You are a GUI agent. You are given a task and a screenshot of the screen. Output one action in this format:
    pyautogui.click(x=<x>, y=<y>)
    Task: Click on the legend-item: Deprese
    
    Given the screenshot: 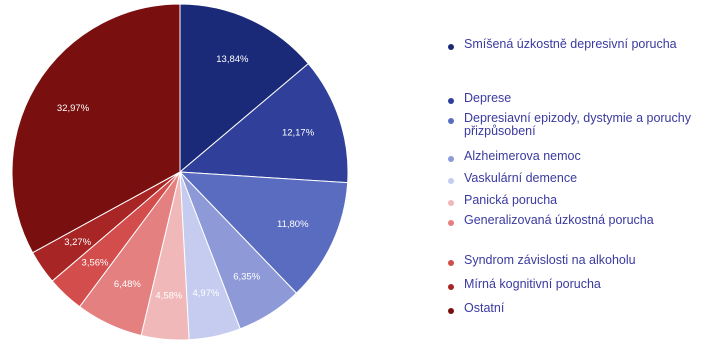 What is the action you would take?
    pyautogui.click(x=581, y=98)
    